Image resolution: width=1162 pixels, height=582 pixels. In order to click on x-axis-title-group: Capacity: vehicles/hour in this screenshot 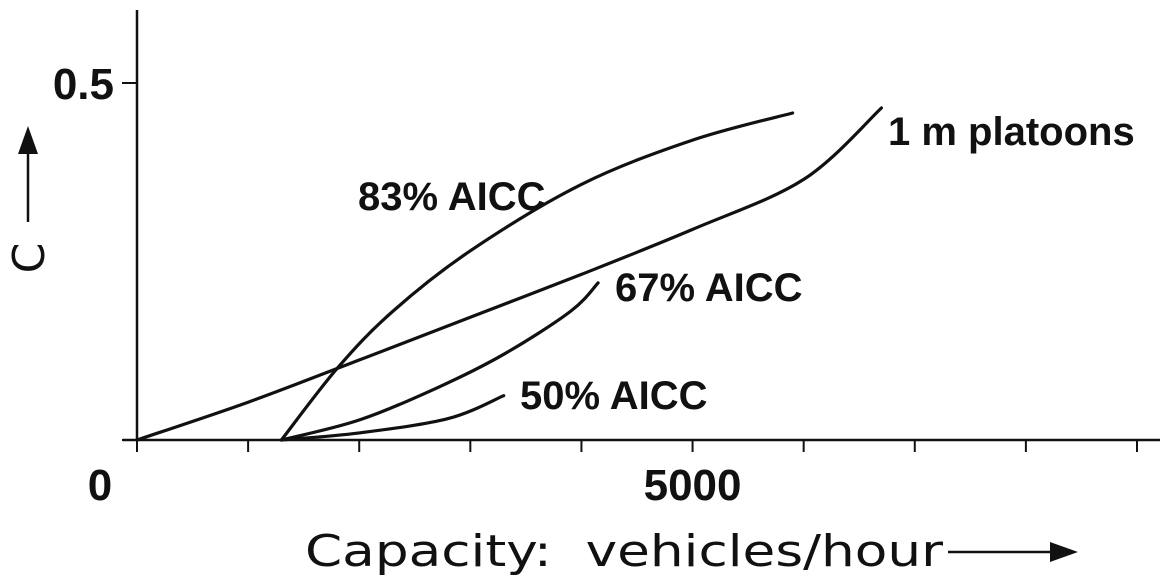, I will do `click(691, 551)`.